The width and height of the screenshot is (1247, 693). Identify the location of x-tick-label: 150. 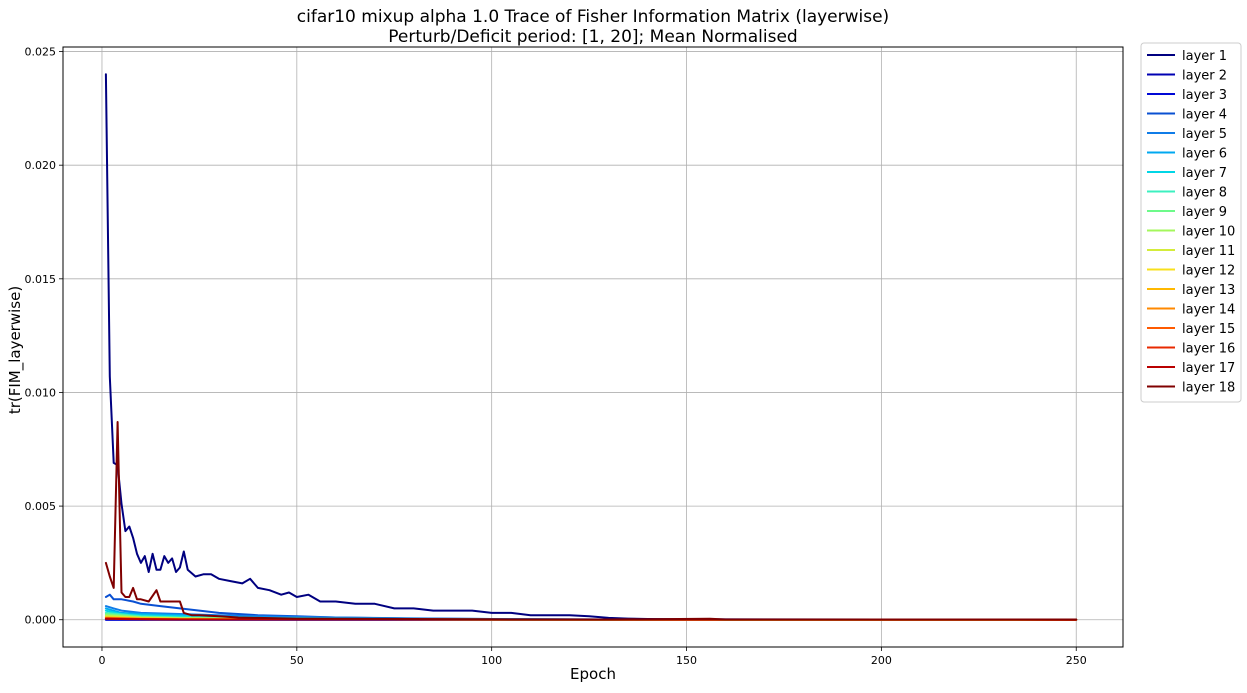
(686, 660).